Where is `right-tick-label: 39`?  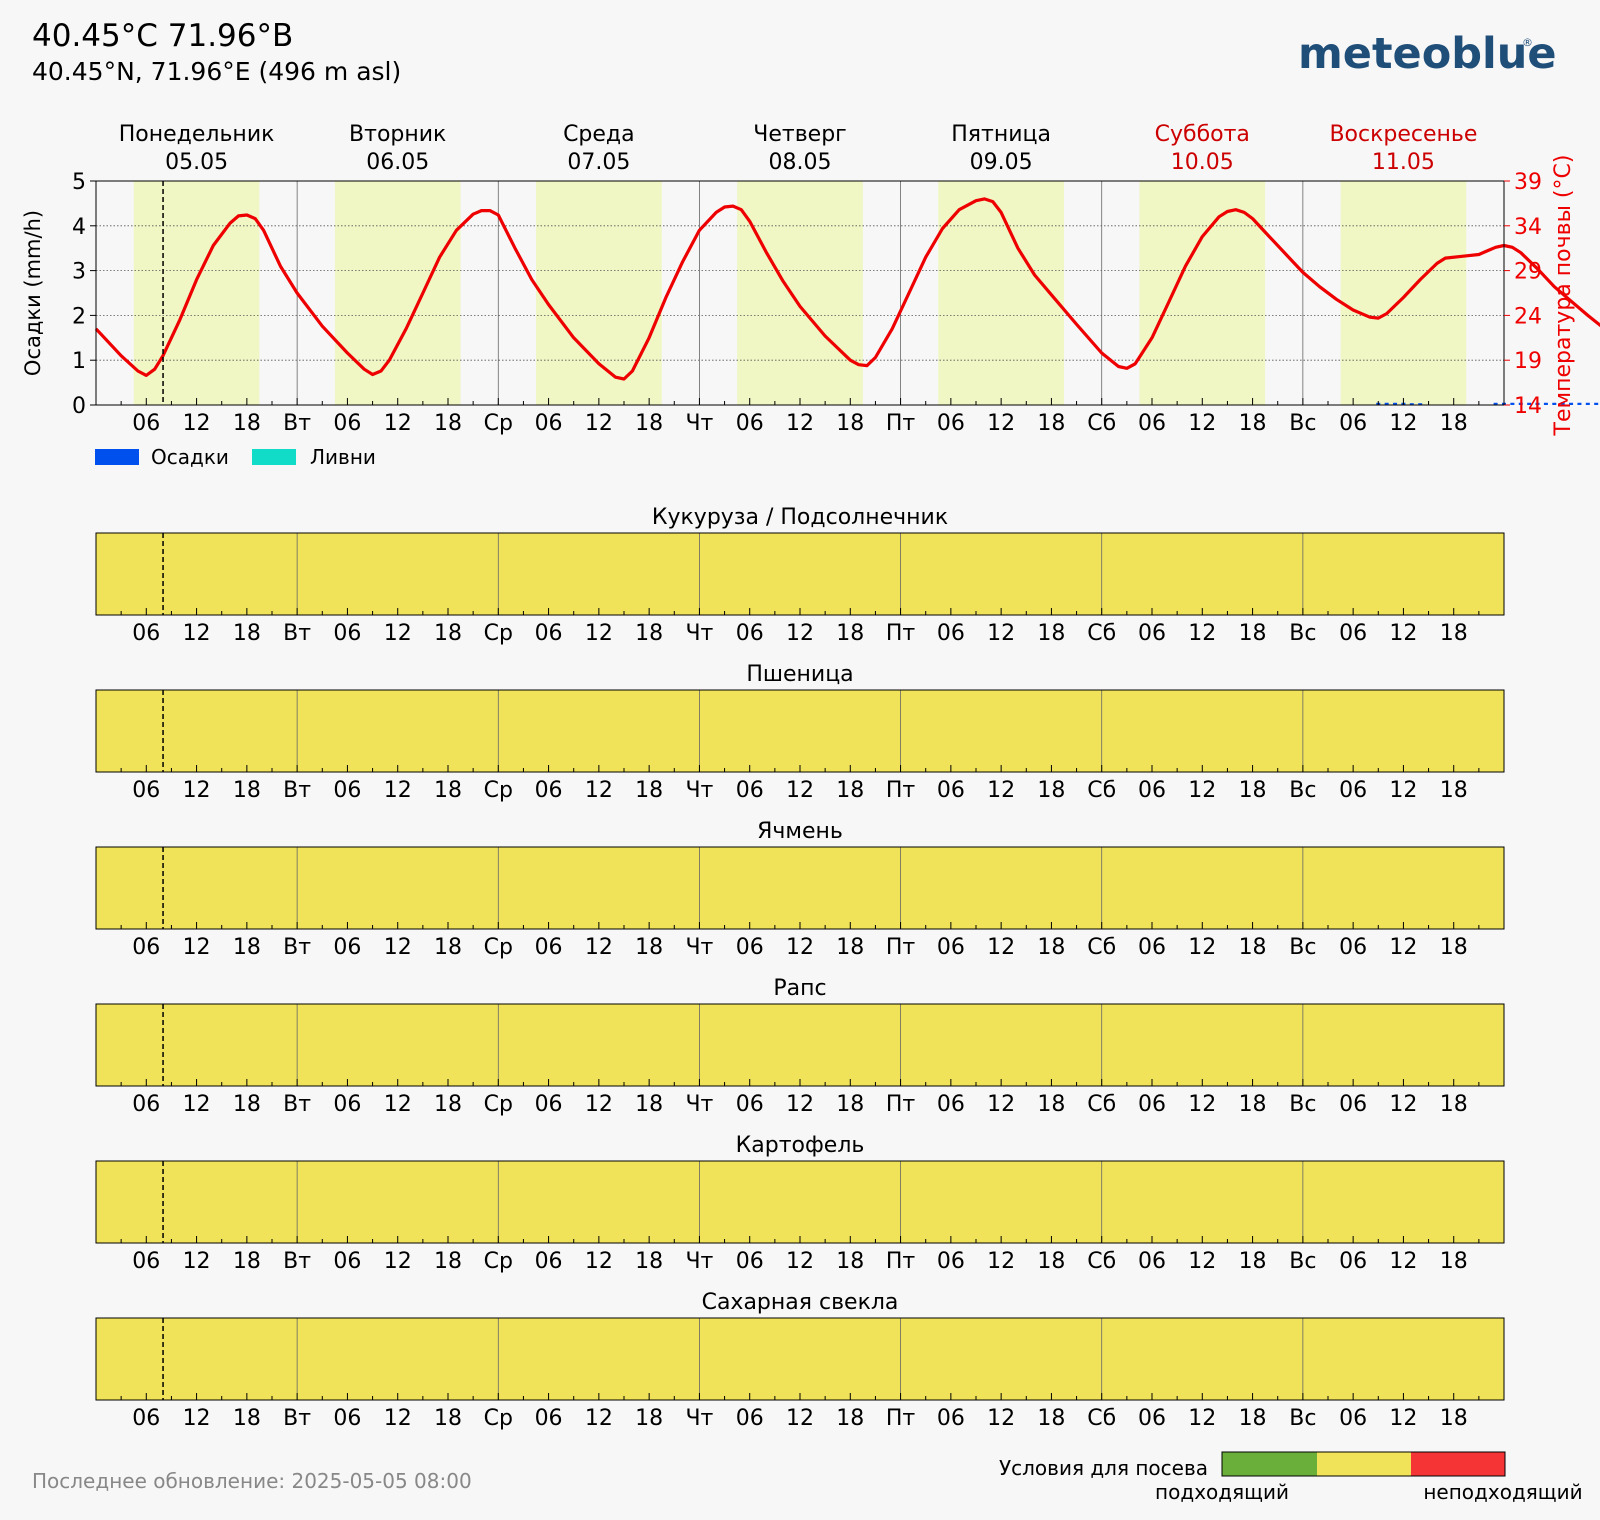
right-tick-label: 39 is located at coordinates (1528, 182).